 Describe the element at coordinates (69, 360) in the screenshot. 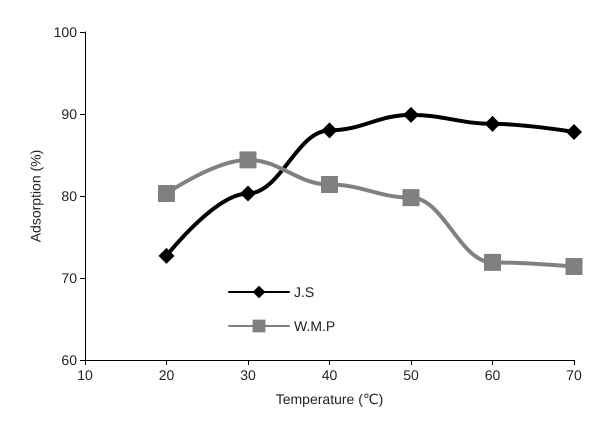

I see `y-tick-label: 60` at that location.